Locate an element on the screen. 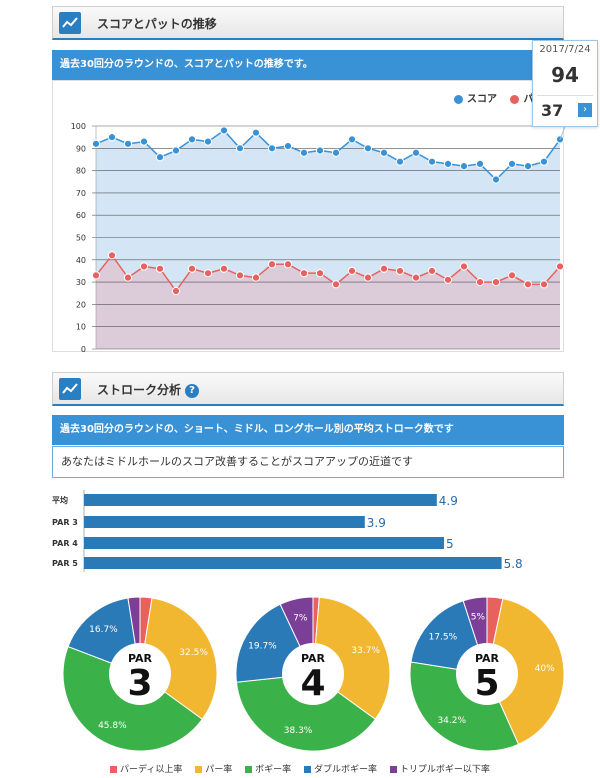  pie-slice-label: 5% is located at coordinates (478, 618).